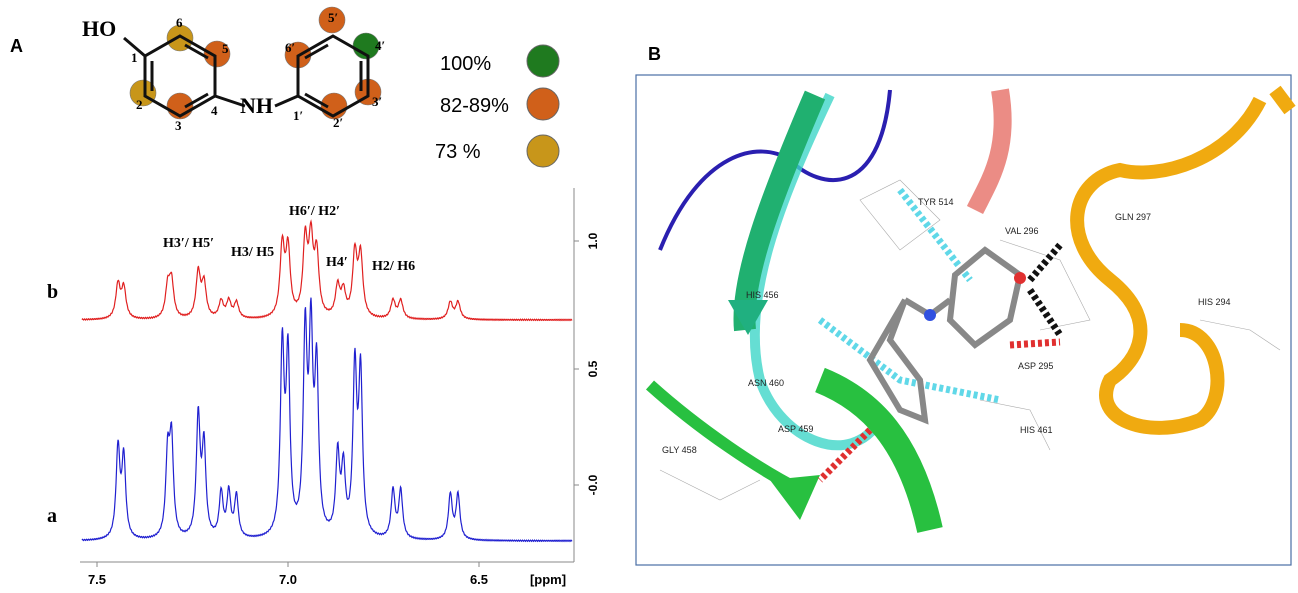 The image size is (1298, 593). Describe the element at coordinates (290, 47) in the screenshot. I see `position: 6′` at that location.